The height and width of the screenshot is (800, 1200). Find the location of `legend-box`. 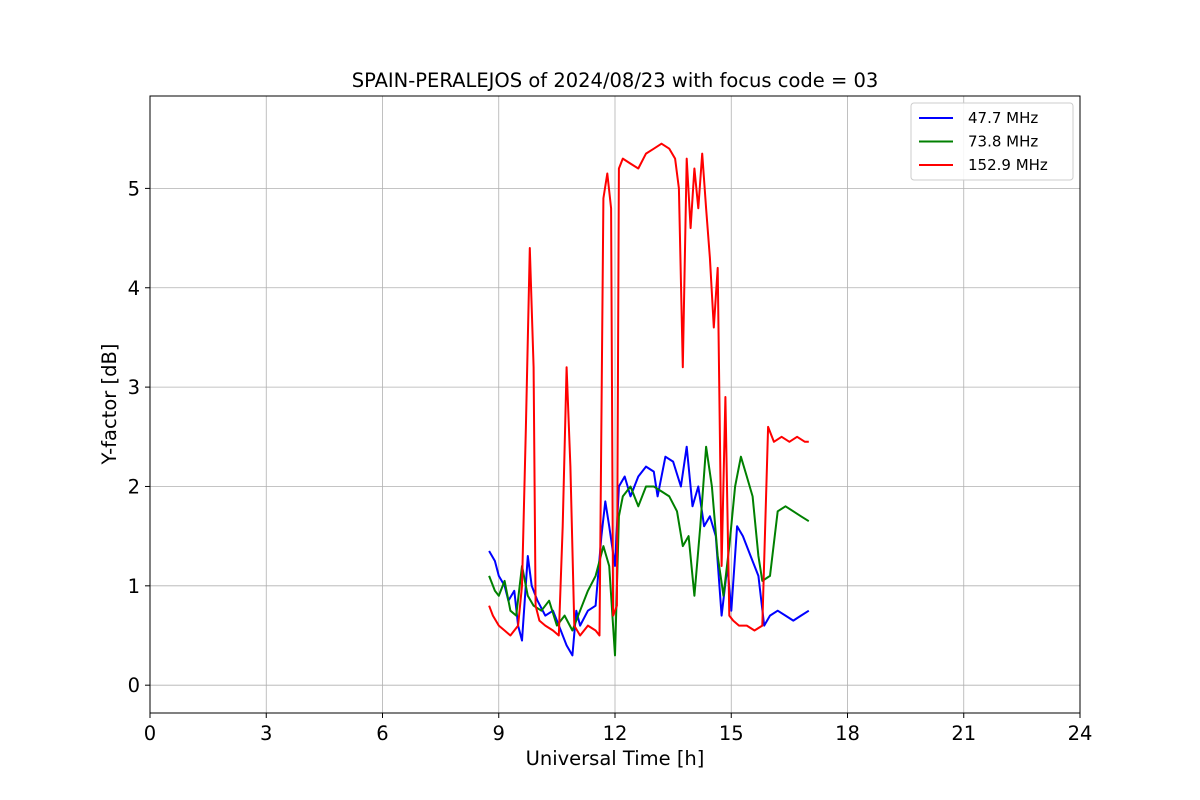

legend-box is located at coordinates (992, 141).